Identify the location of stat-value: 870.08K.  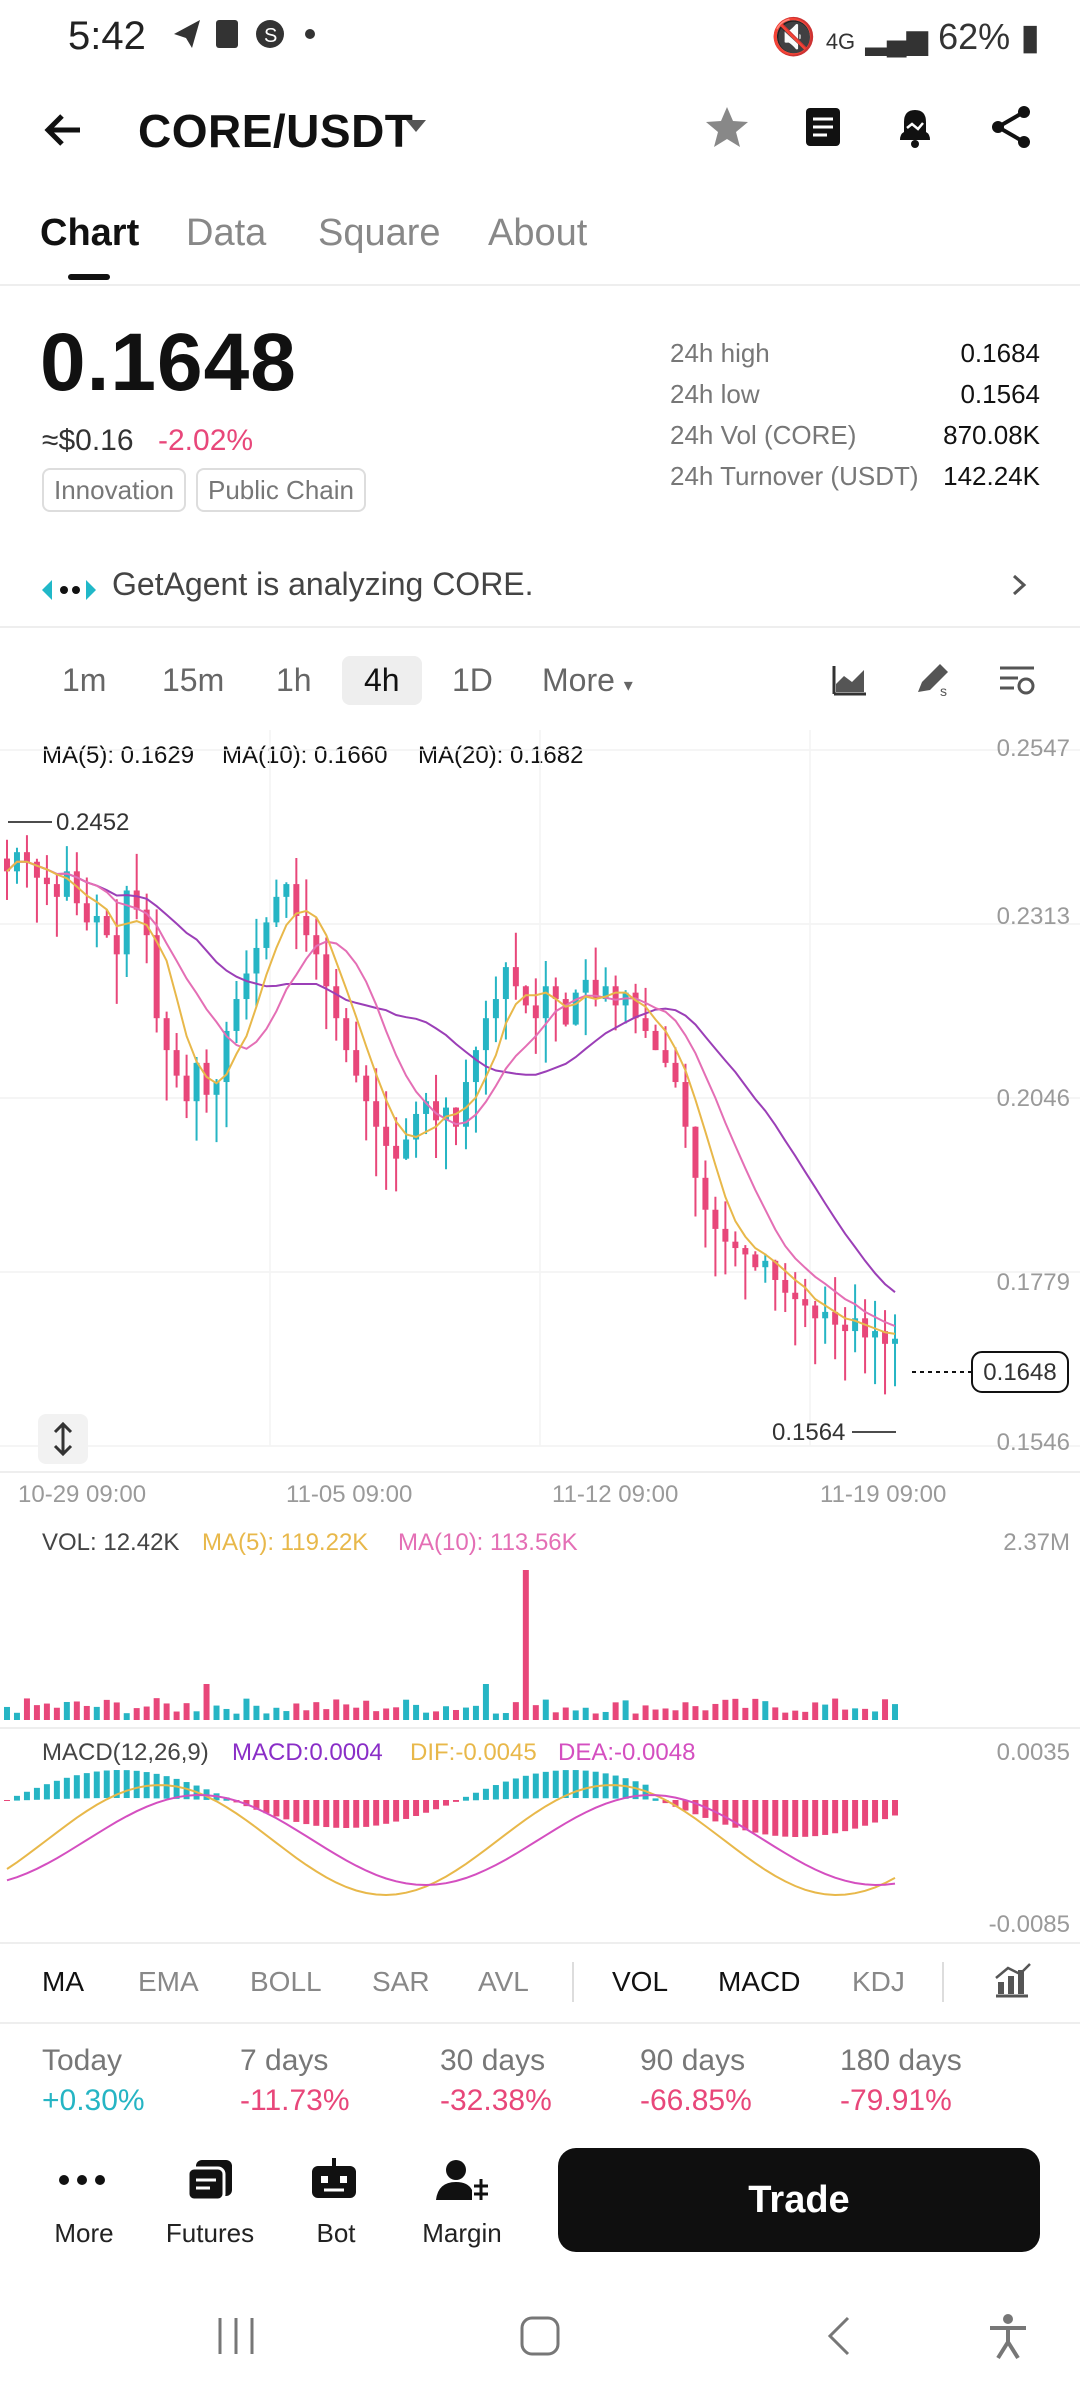
(991, 435).